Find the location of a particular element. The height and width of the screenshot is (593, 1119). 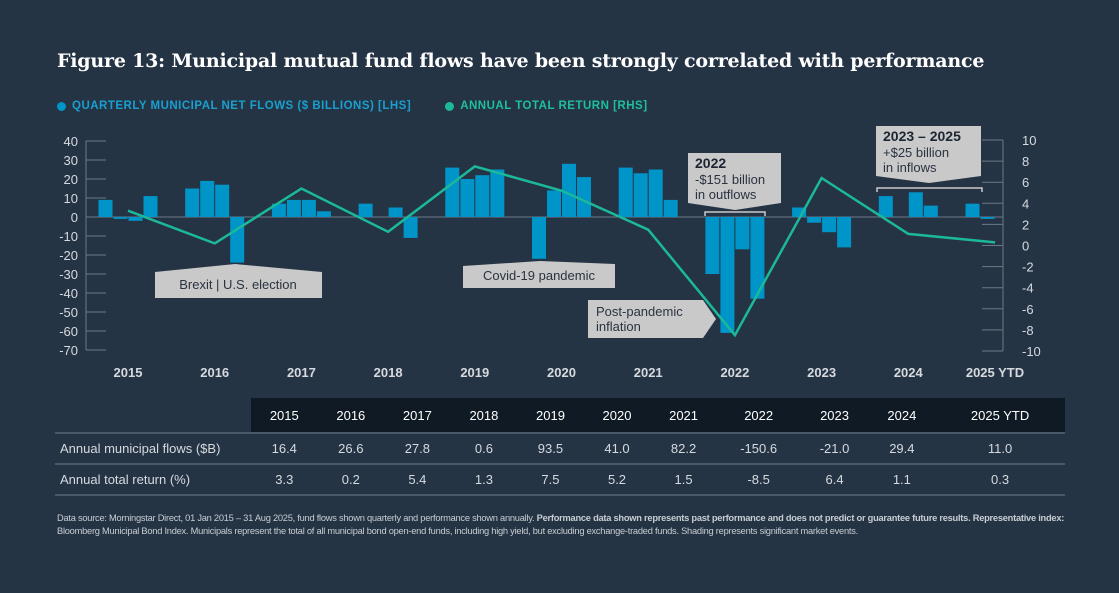

table-cell: 3.3 is located at coordinates (284, 480).